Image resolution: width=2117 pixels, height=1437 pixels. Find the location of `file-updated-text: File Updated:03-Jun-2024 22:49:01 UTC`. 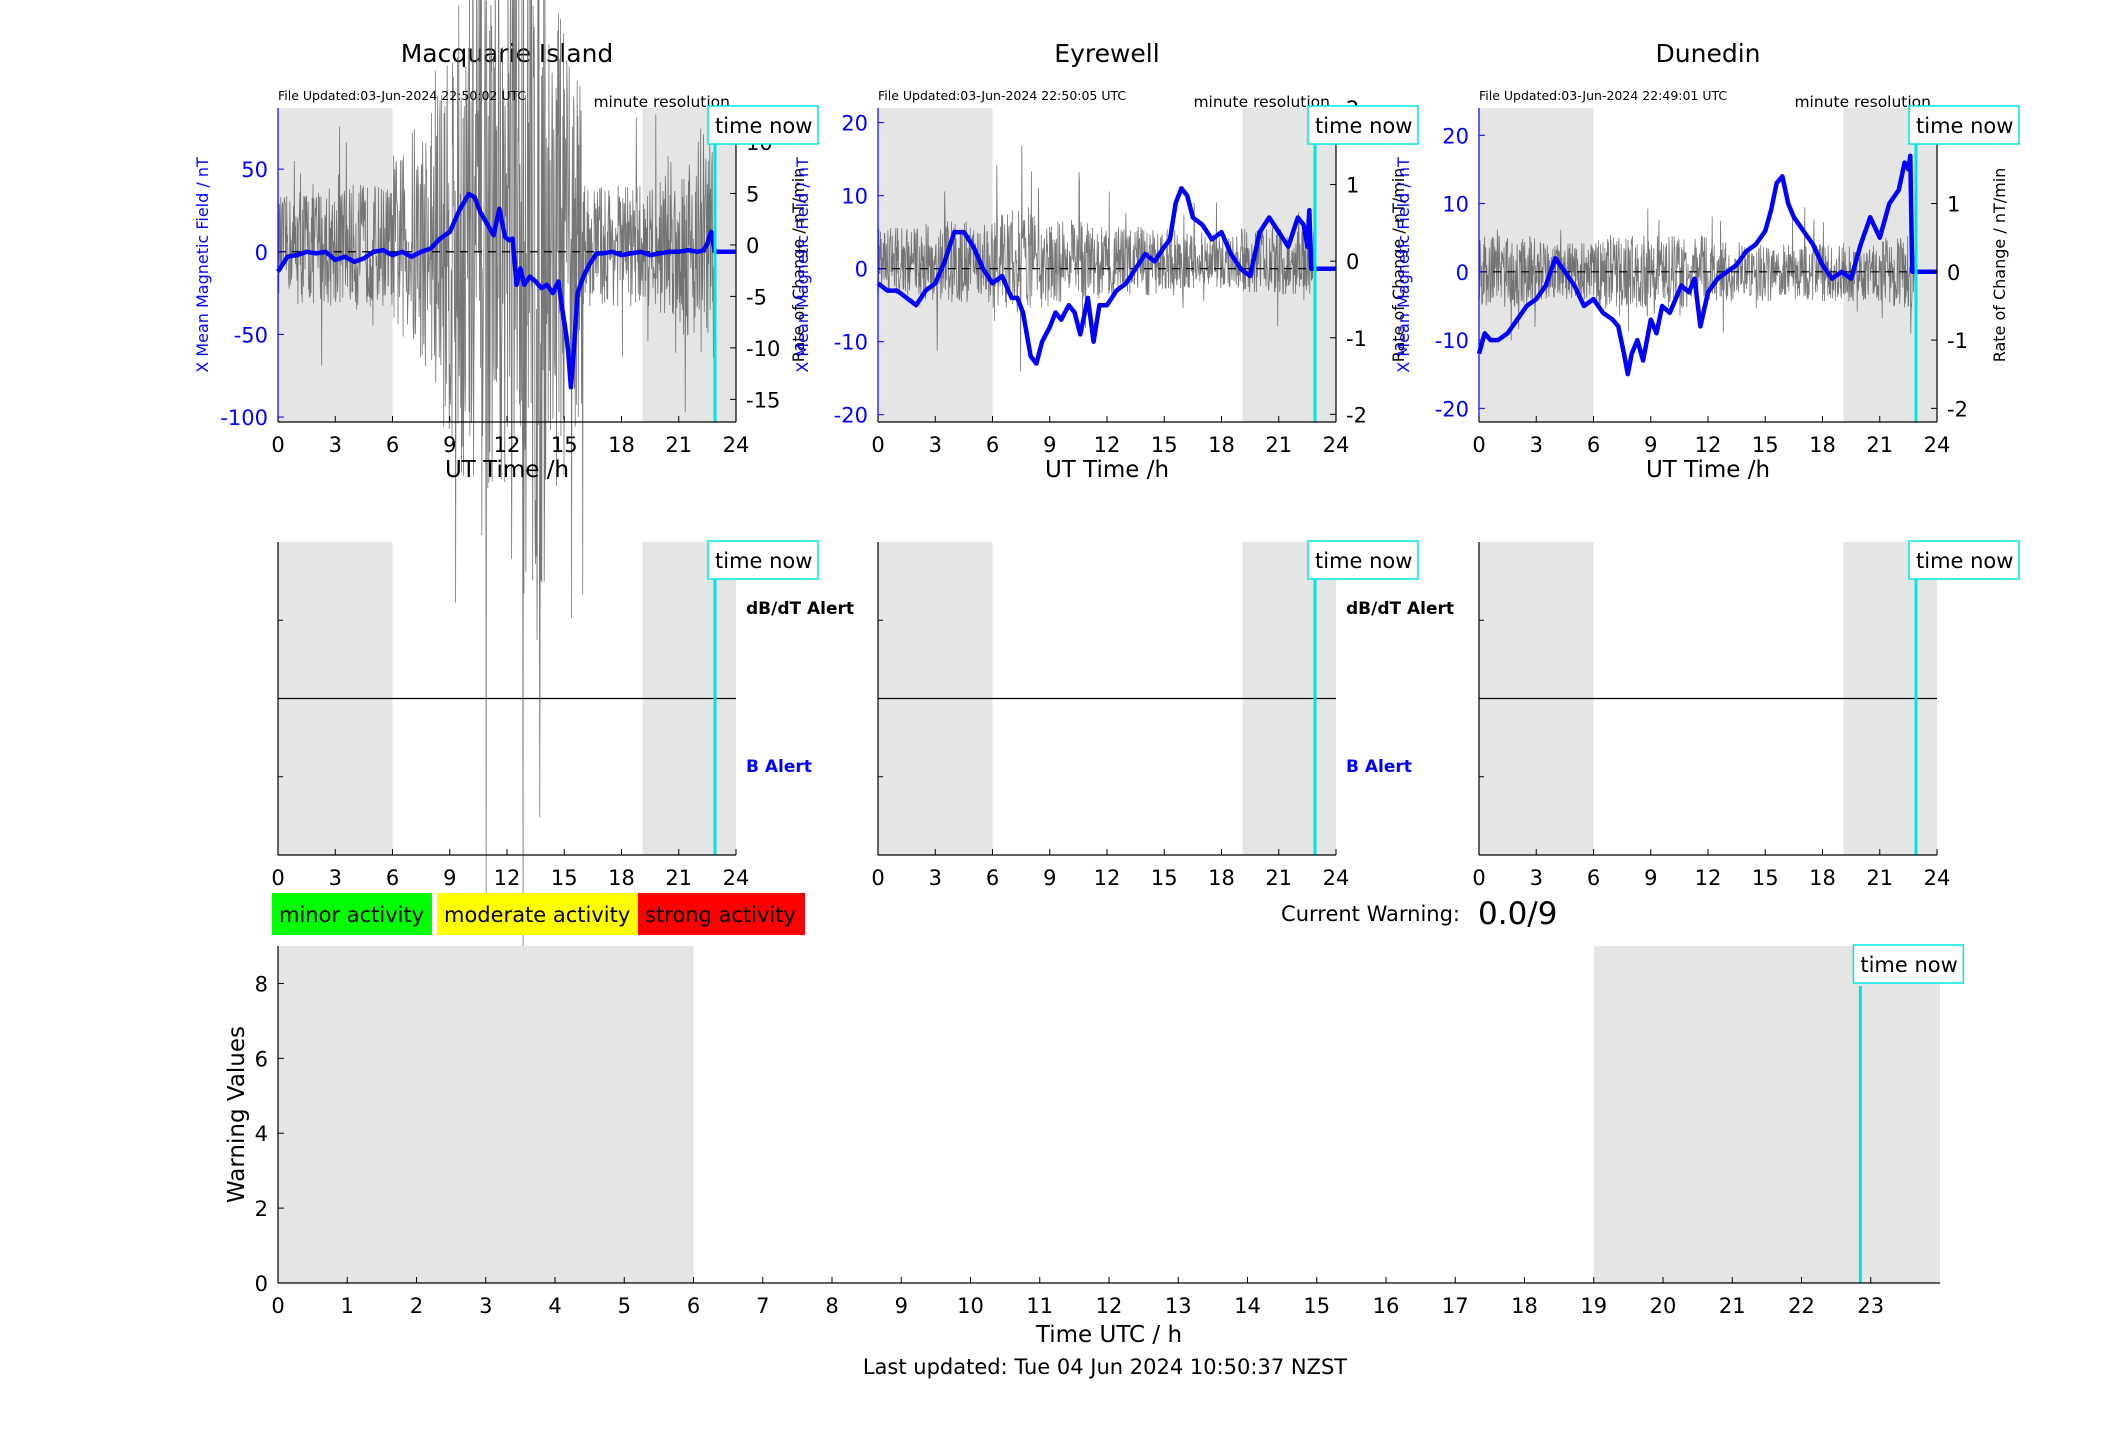

file-updated-text: File Updated:03-Jun-2024 22:49:01 UTC is located at coordinates (1603, 95).